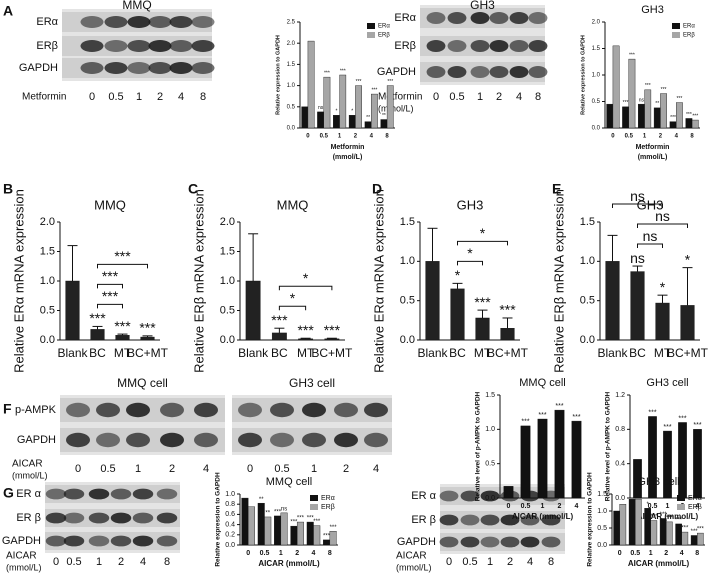 This screenshot has width=709, height=576. What do you see at coordinates (7, 409) in the screenshot?
I see `panel-letter: F` at bounding box center [7, 409].